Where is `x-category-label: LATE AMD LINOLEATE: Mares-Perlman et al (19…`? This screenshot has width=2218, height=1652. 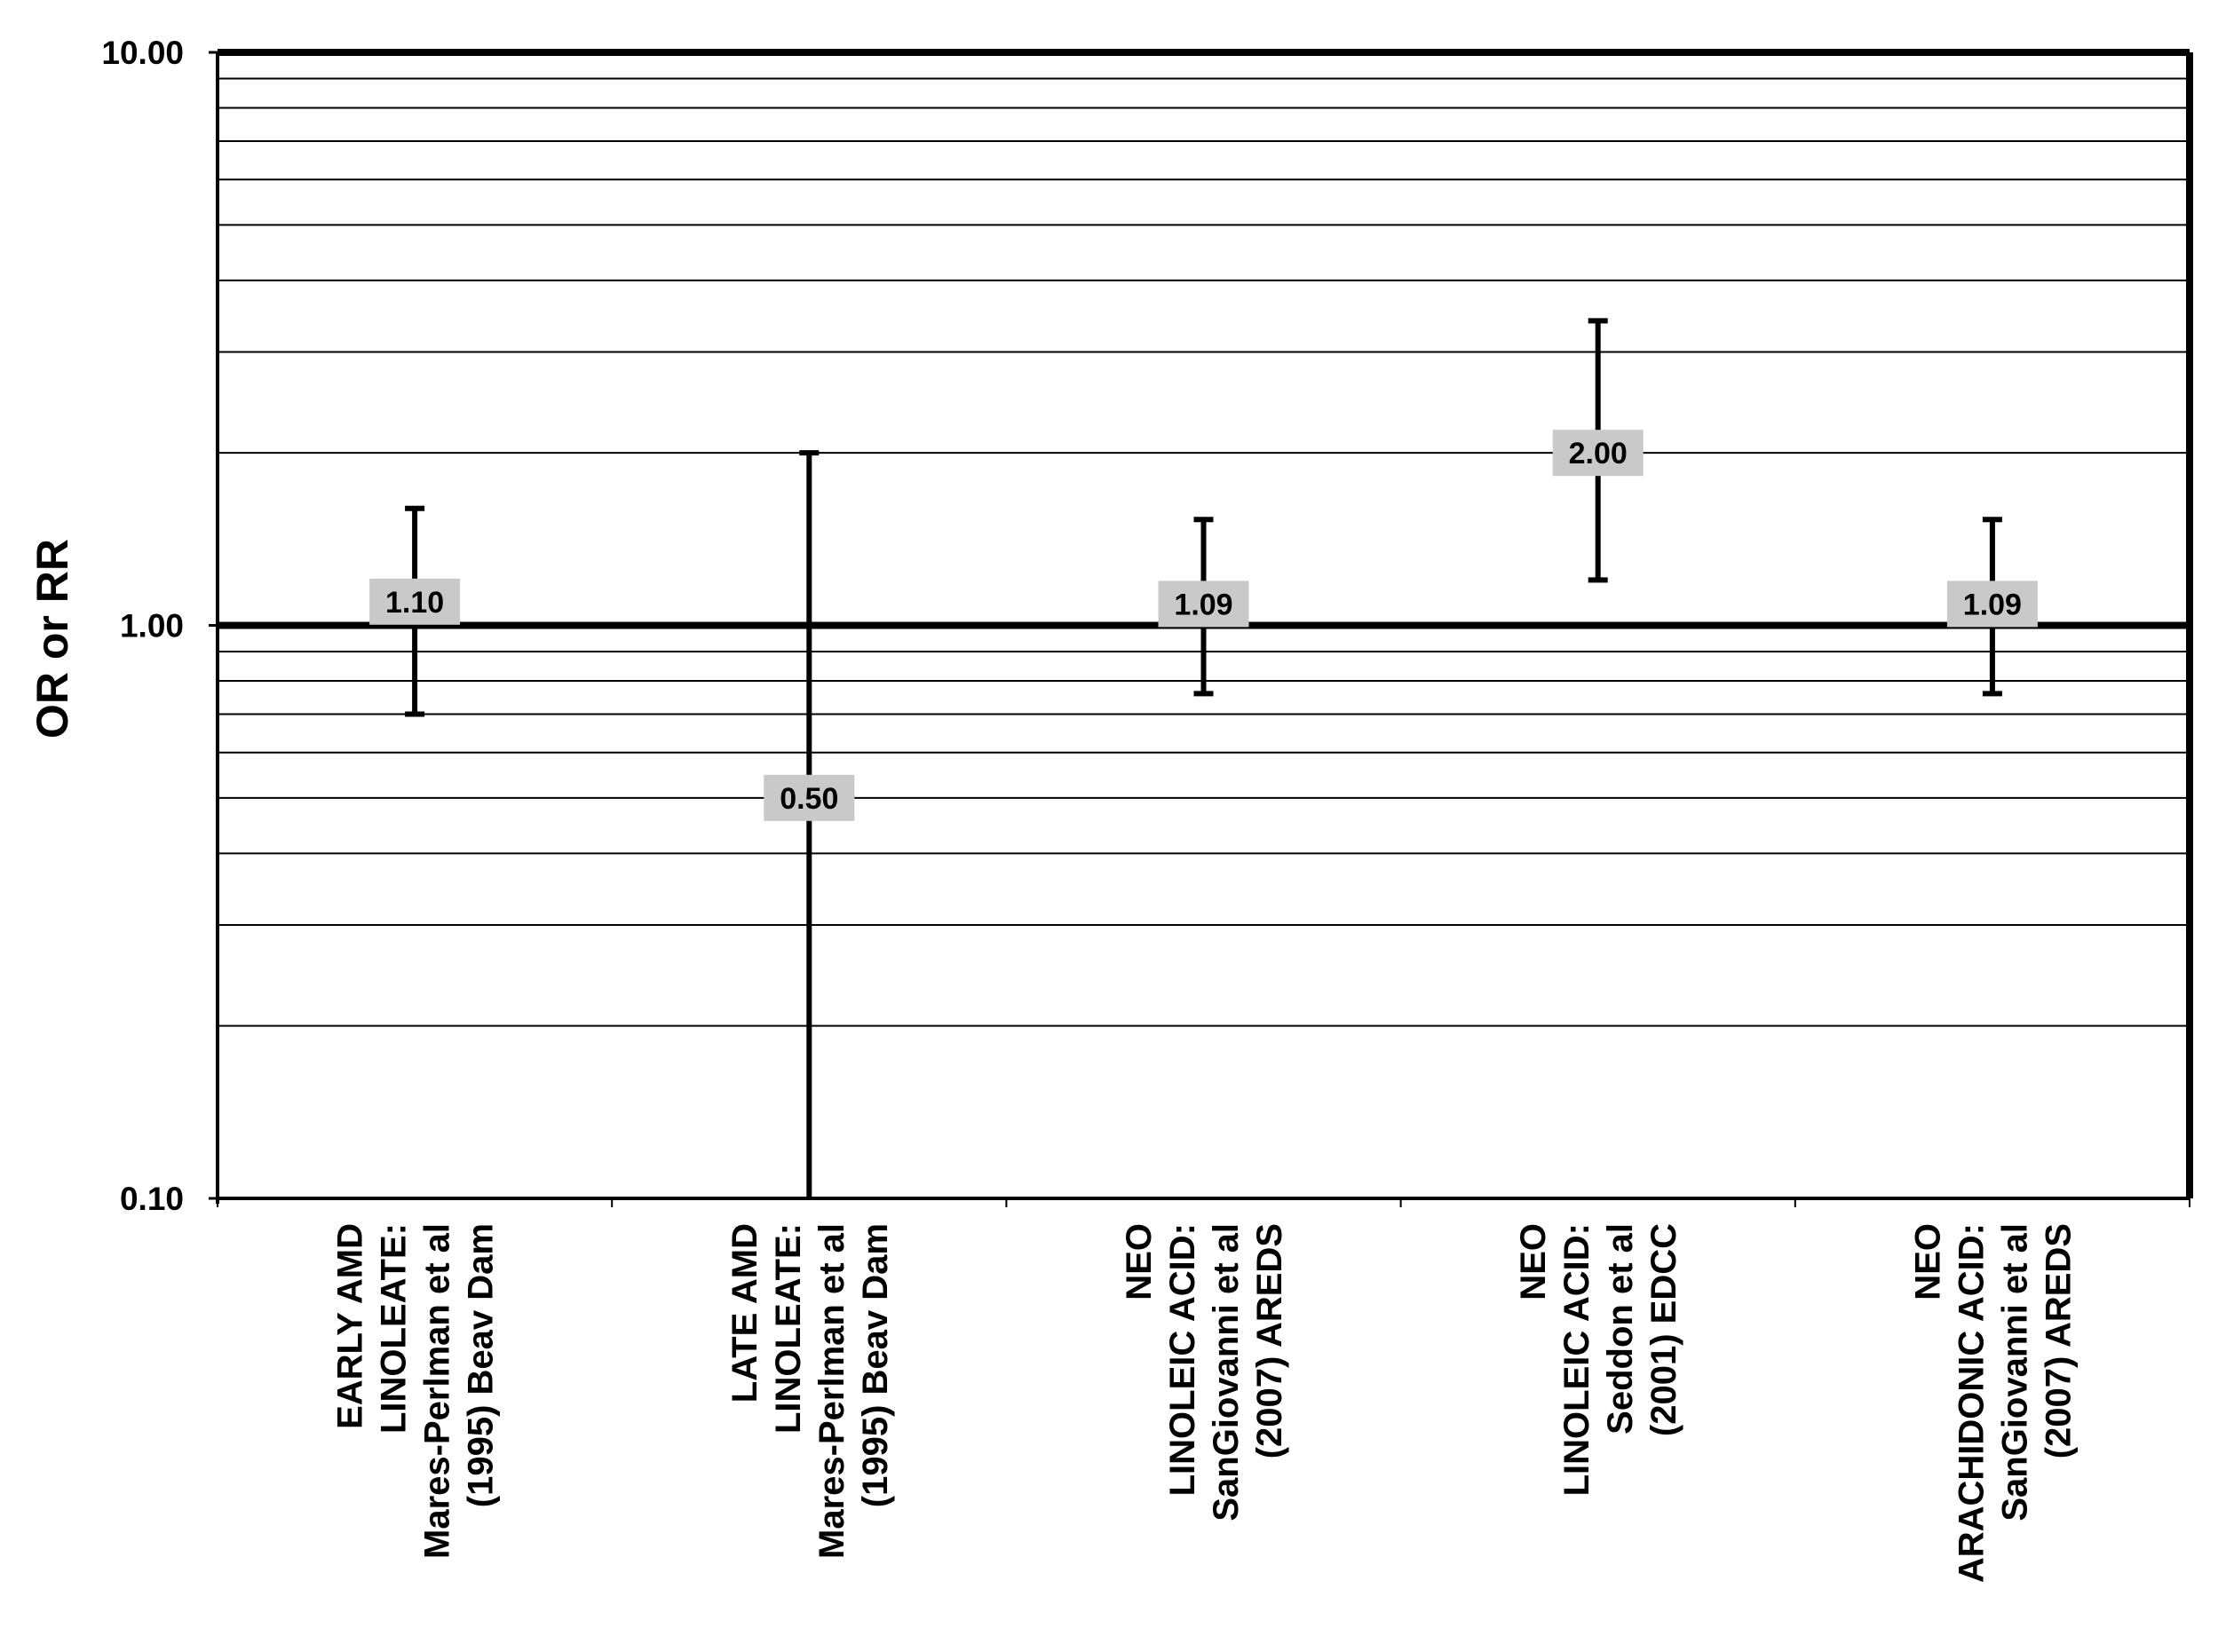
x-category-label: LATE AMD LINOLEATE: Mares-Perlman et al (19… is located at coordinates (810, 1391).